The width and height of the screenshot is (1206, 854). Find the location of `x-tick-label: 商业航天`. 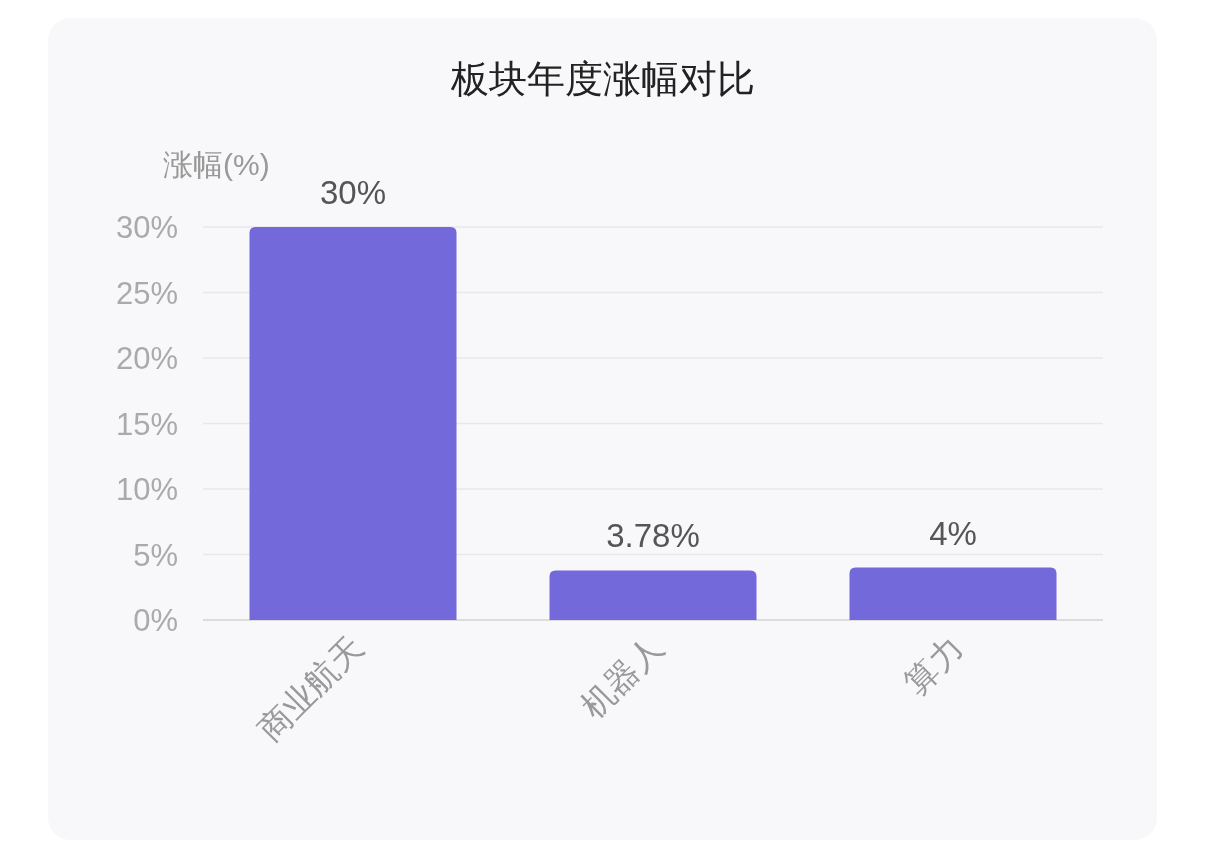

x-tick-label: 商业航天 is located at coordinates (310, 688).